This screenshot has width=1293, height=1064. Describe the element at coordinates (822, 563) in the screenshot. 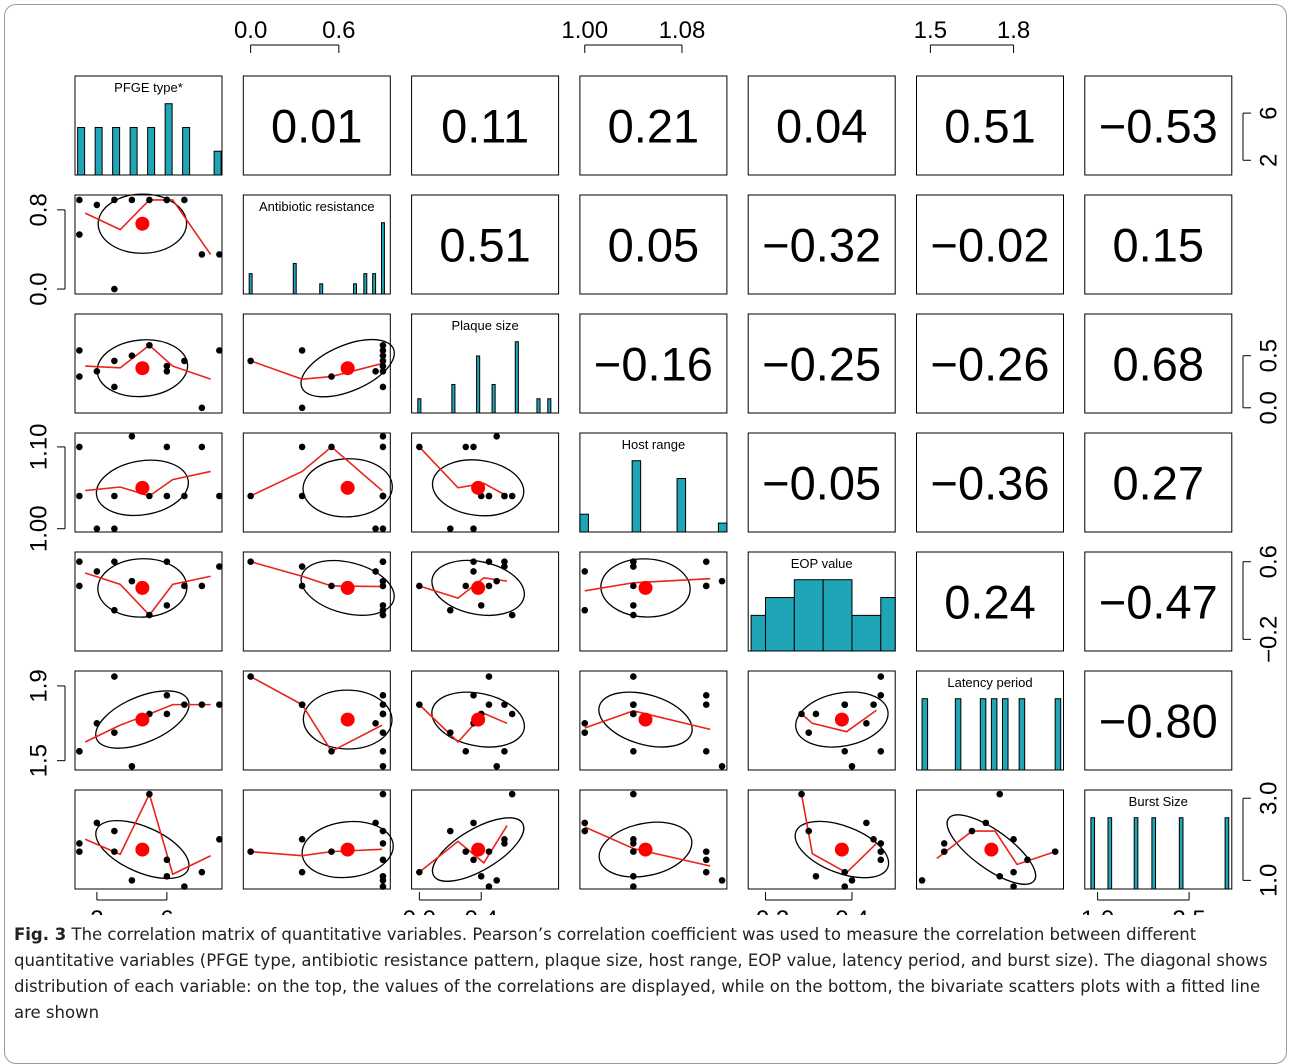

I see `variable-name: EOP value` at that location.